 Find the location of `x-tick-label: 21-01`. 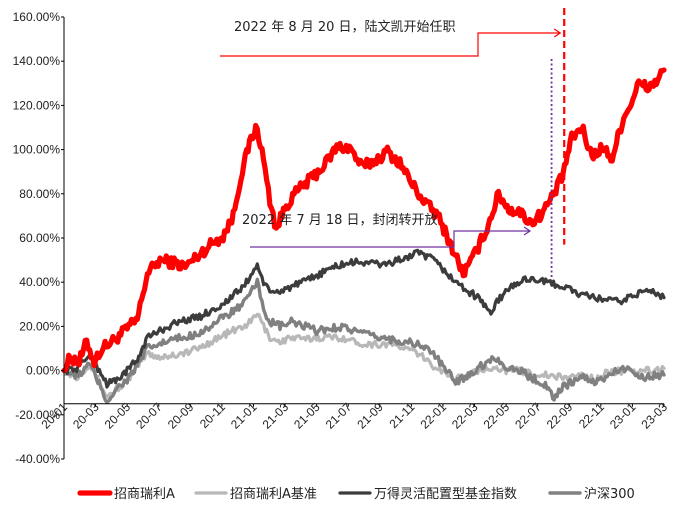

x-tick-label: 21-01 is located at coordinates (244, 416).